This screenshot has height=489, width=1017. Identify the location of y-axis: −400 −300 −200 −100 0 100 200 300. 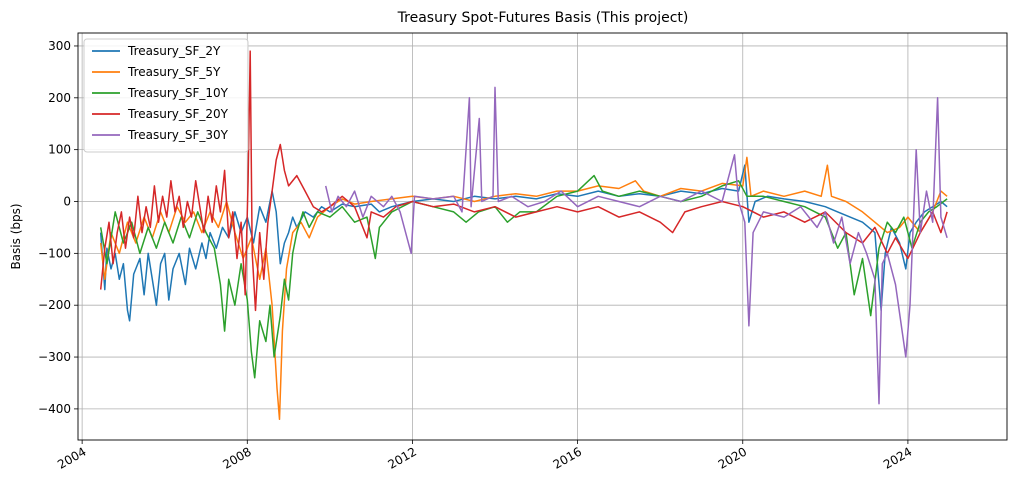
(58, 227).